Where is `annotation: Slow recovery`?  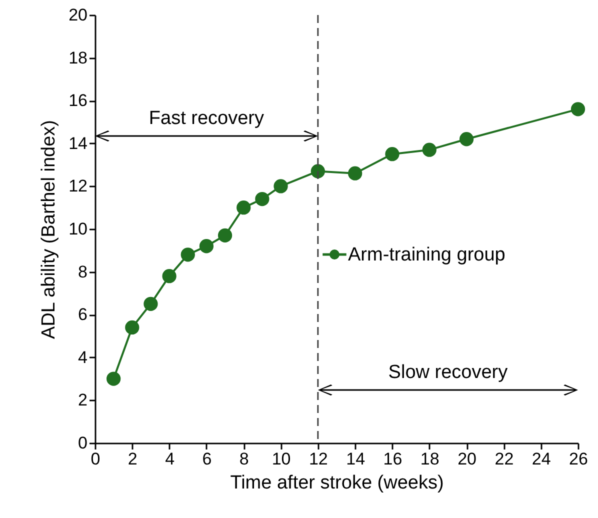 annotation: Slow recovery is located at coordinates (448, 372).